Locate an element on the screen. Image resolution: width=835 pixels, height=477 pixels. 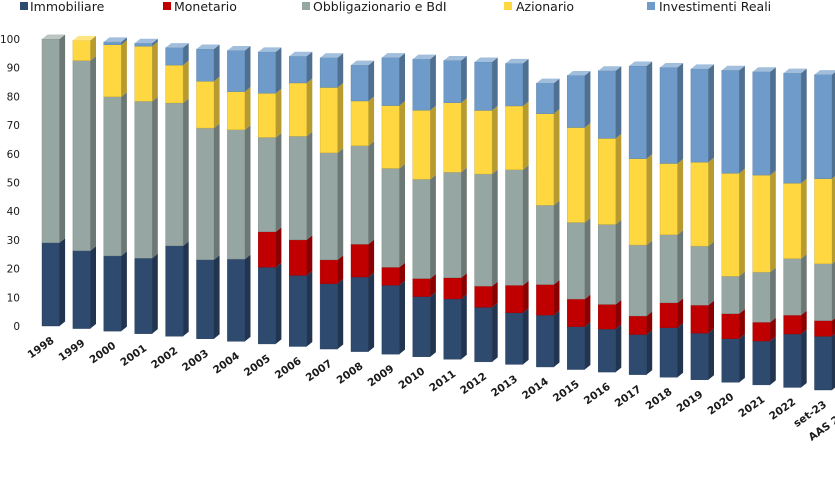
legend-item-obbligazionario: Obbligazionario e BdI is located at coordinates (374, 7).